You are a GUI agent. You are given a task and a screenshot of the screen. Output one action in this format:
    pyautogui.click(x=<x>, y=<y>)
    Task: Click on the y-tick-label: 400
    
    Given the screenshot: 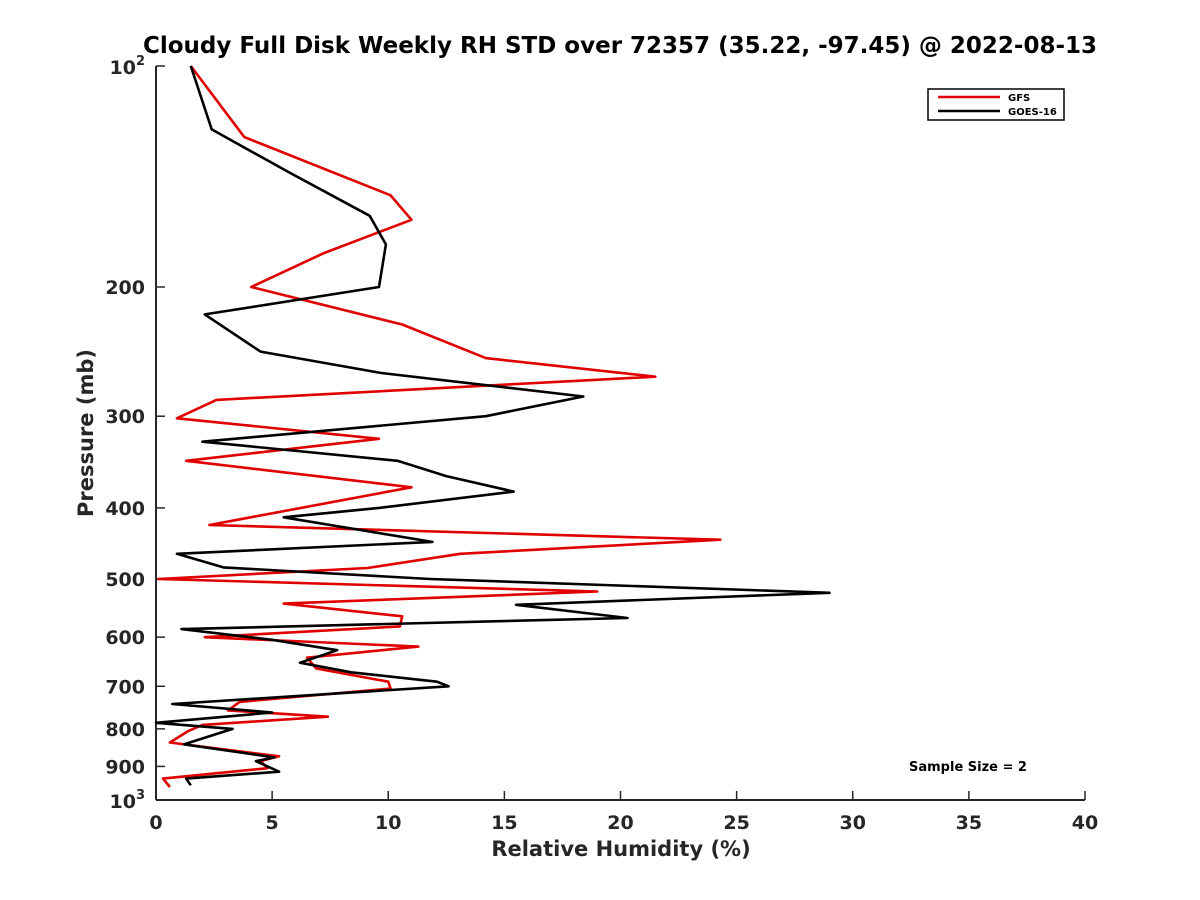 What is the action you would take?
    pyautogui.click(x=125, y=509)
    